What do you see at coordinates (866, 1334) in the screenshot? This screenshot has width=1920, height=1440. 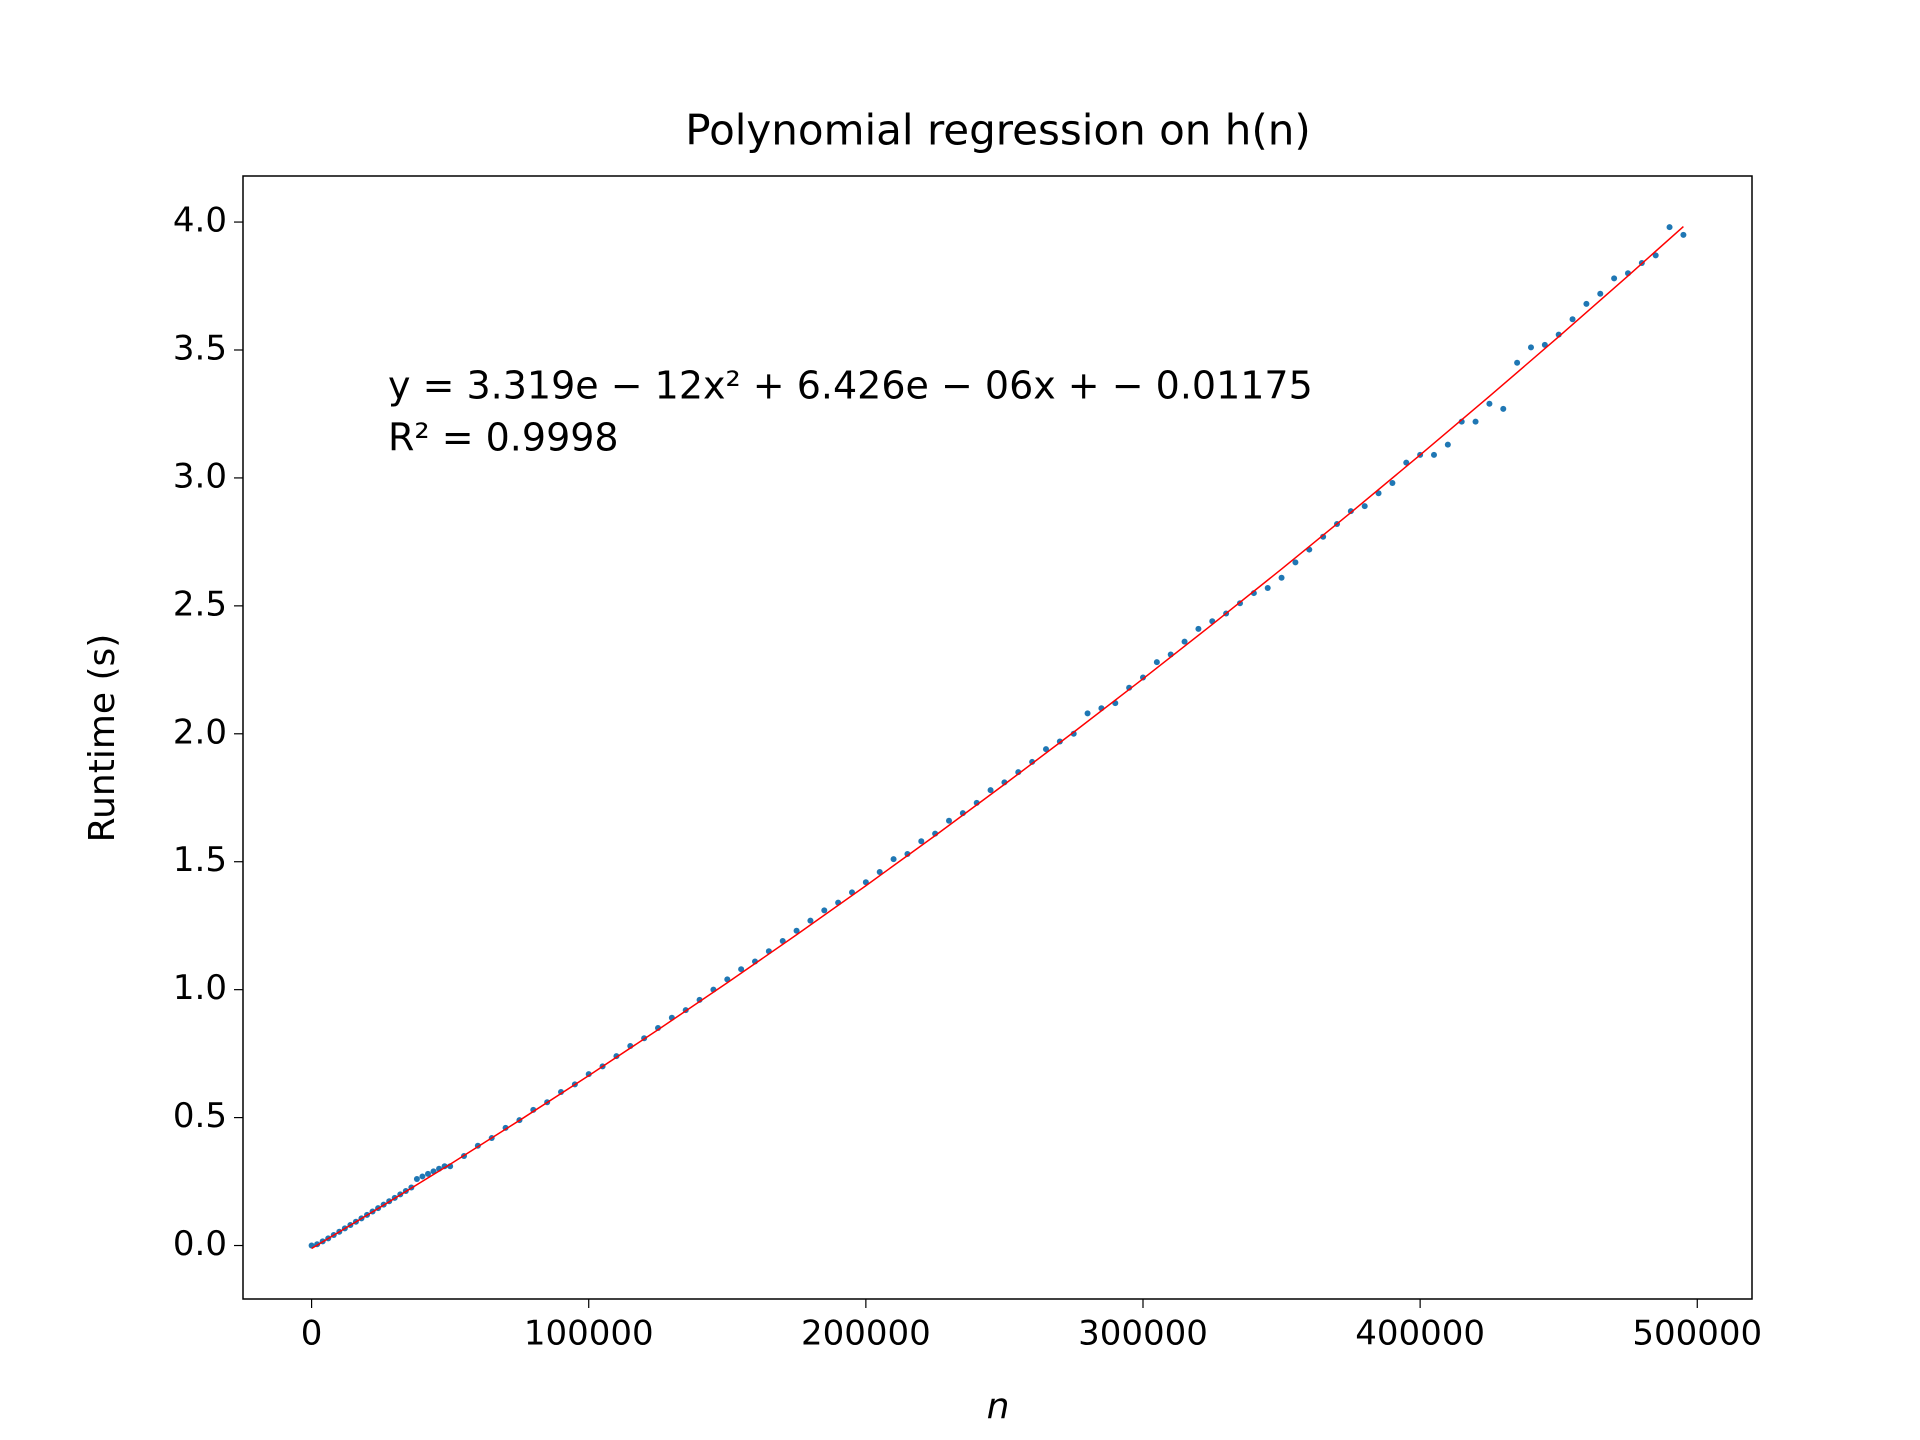 I see `x-tick-label: 200000` at bounding box center [866, 1334].